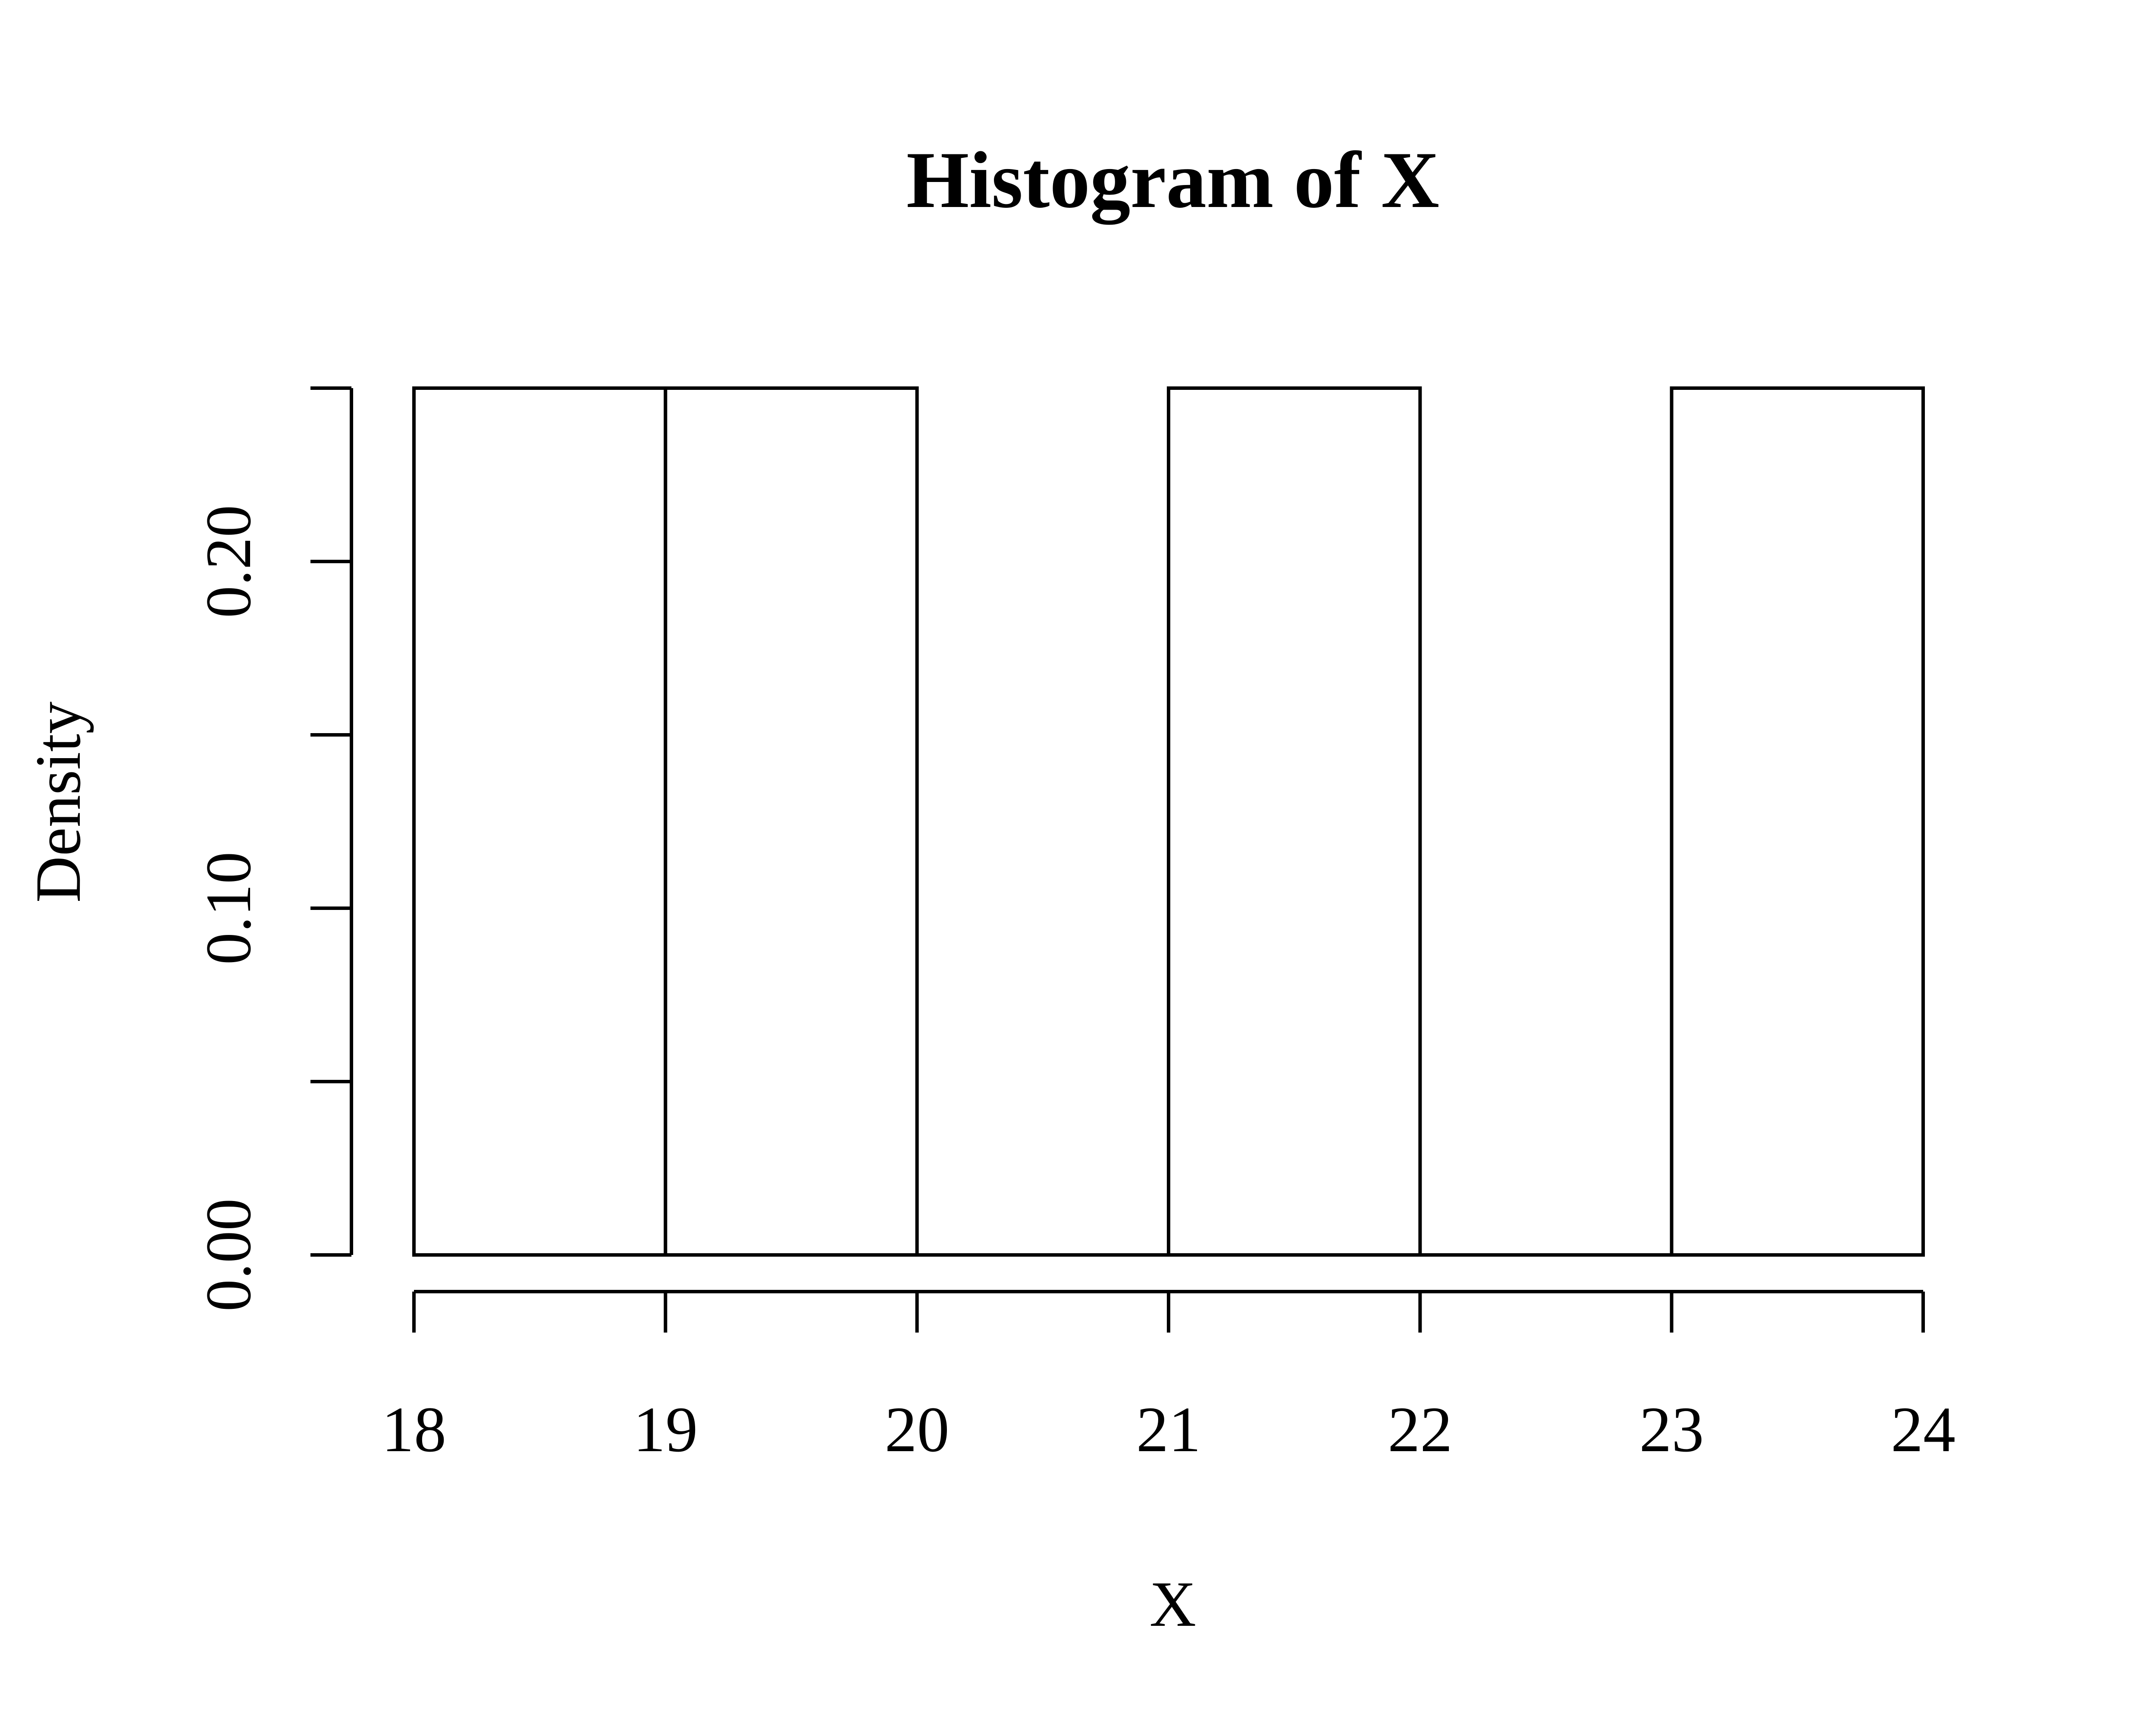 Image resolution: width=2156 pixels, height=1725 pixels. I want to click on x-tick-label: 19, so click(665, 1430).